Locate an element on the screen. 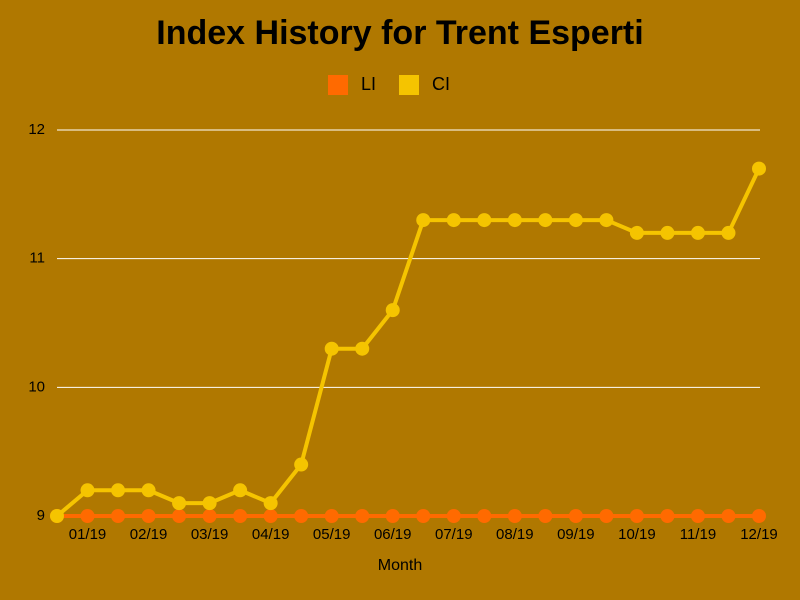 Image resolution: width=800 pixels, height=600 pixels. x-tick-label: 08/19 is located at coordinates (515, 534).